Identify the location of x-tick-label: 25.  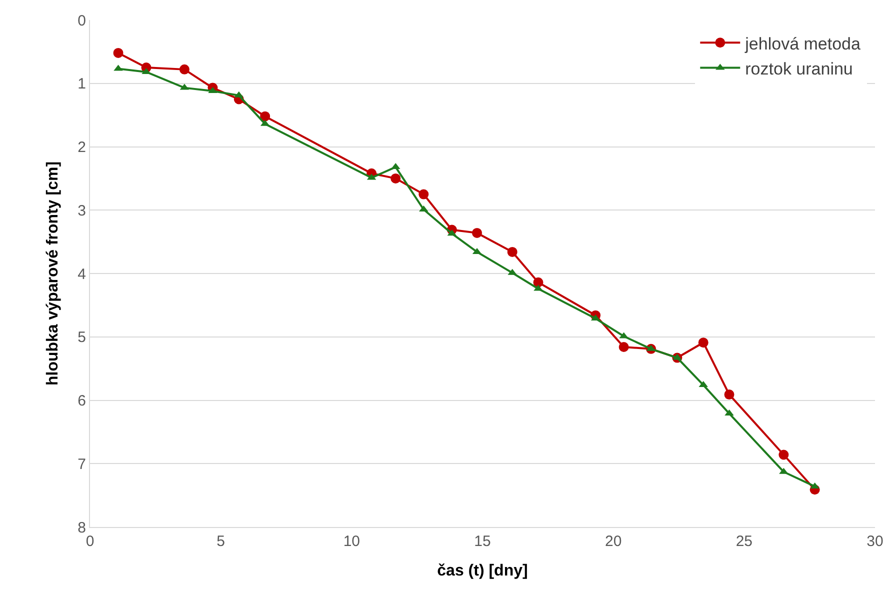
(744, 541).